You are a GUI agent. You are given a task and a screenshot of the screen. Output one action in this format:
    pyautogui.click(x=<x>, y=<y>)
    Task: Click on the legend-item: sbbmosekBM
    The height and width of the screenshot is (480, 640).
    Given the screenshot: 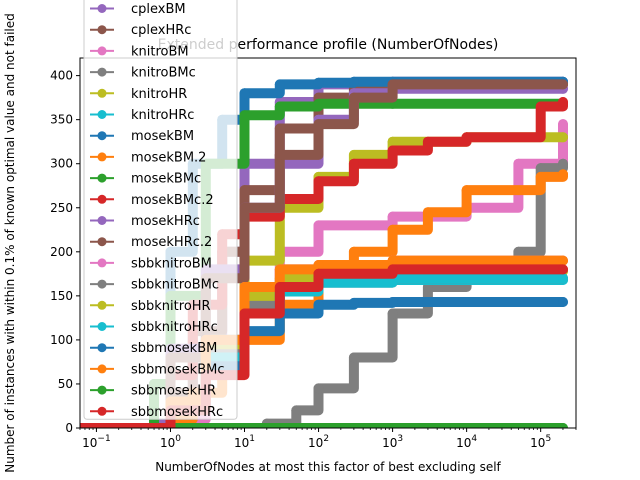 What is the action you would take?
    pyautogui.click(x=153, y=348)
    